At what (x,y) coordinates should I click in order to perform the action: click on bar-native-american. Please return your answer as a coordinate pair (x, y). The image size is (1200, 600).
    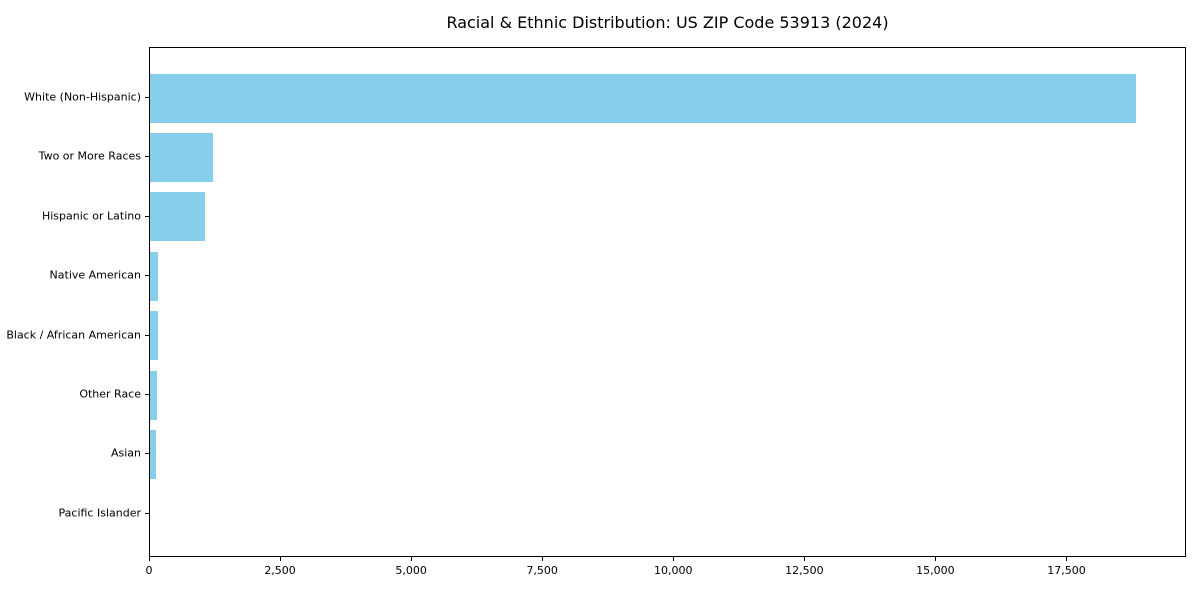
    Looking at the image, I should click on (154, 276).